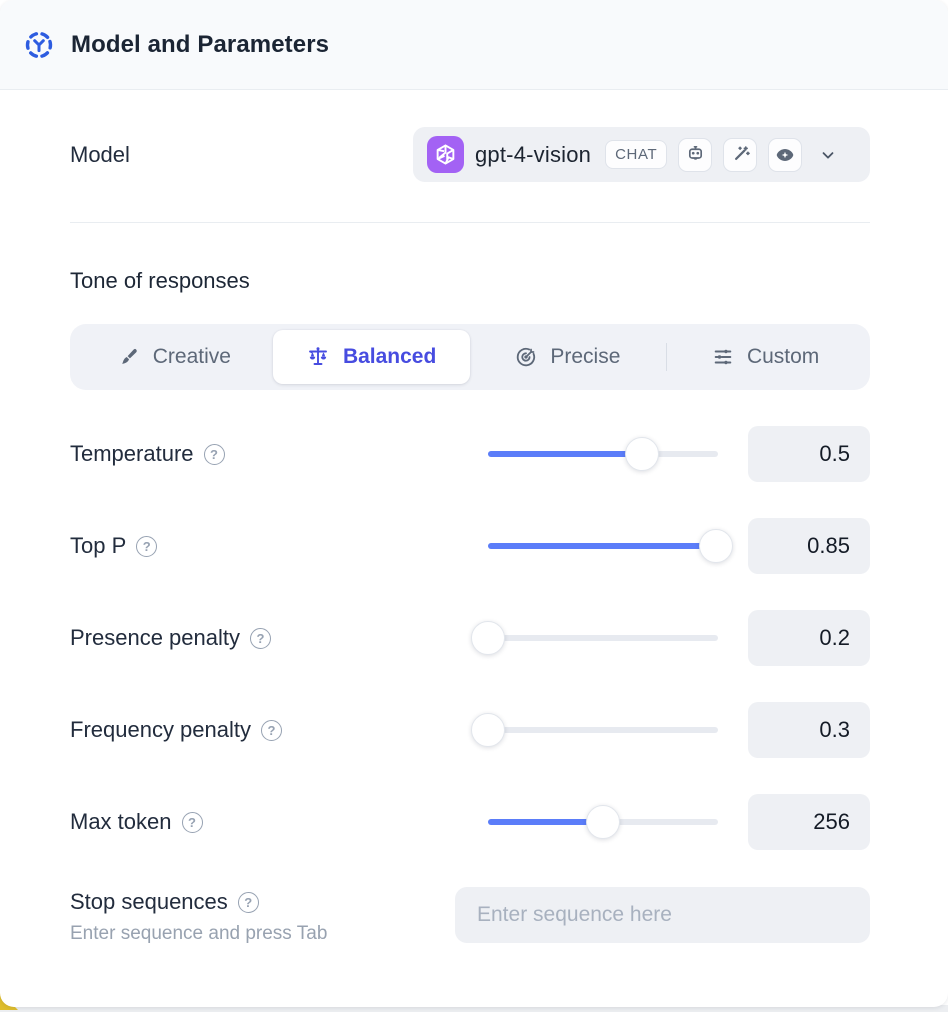  Describe the element at coordinates (470, 822) in the screenshot. I see `parameter-row-max-token: Max token ? 256` at that location.